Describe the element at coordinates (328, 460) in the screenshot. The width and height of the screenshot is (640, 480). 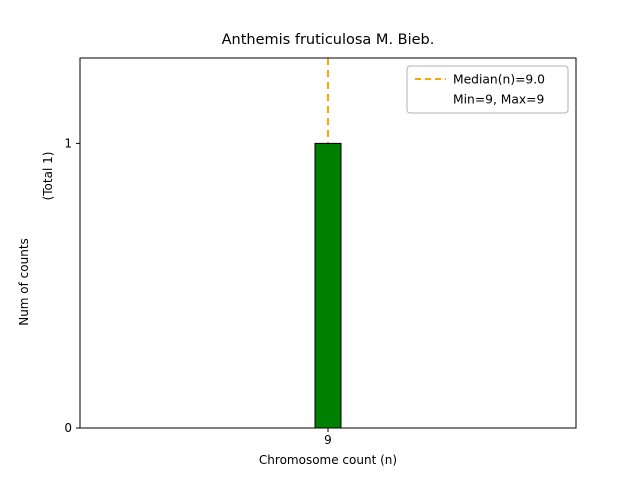
I see `x-axis-label: Chromosome count (n)` at that location.